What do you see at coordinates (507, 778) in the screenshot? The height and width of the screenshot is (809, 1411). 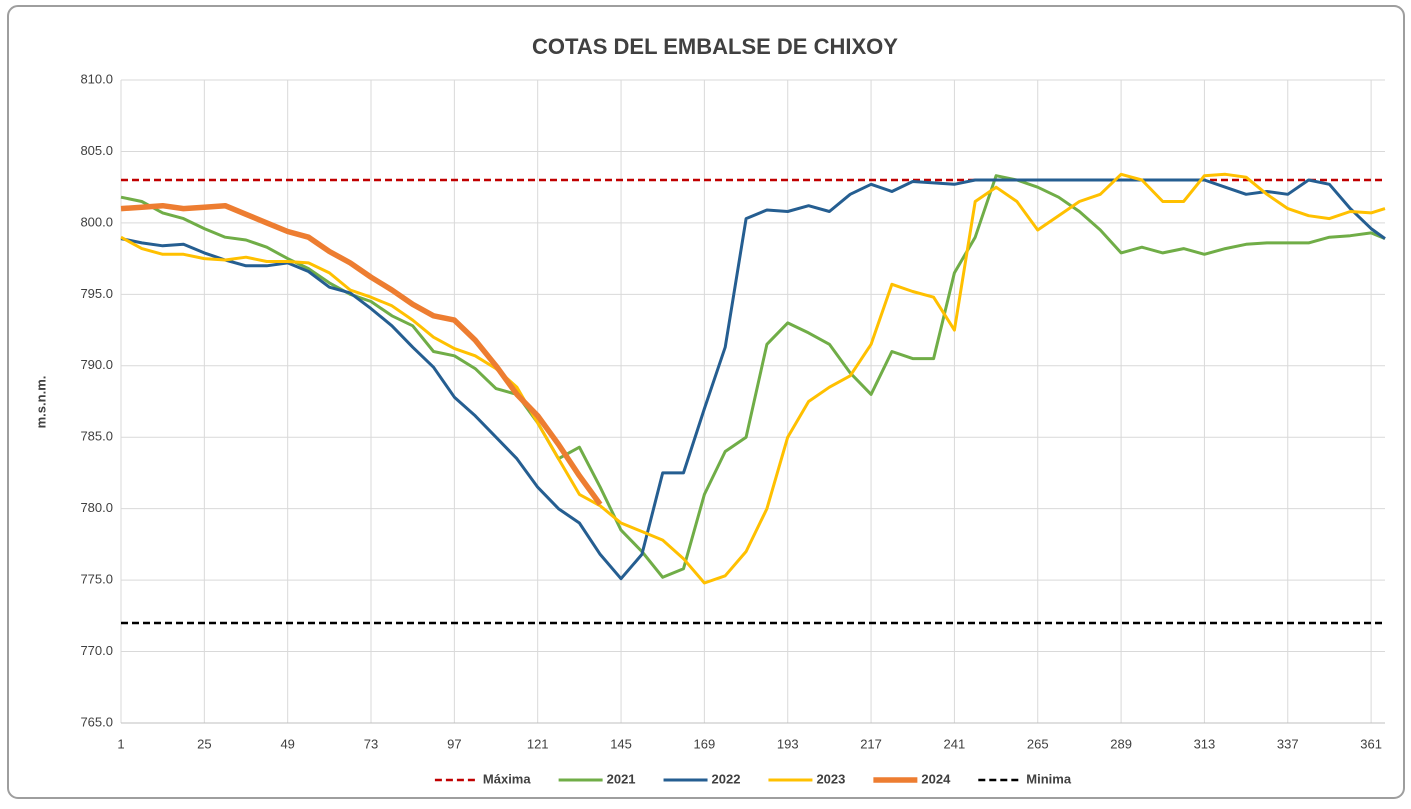 I see `legend-label: Máxima` at bounding box center [507, 778].